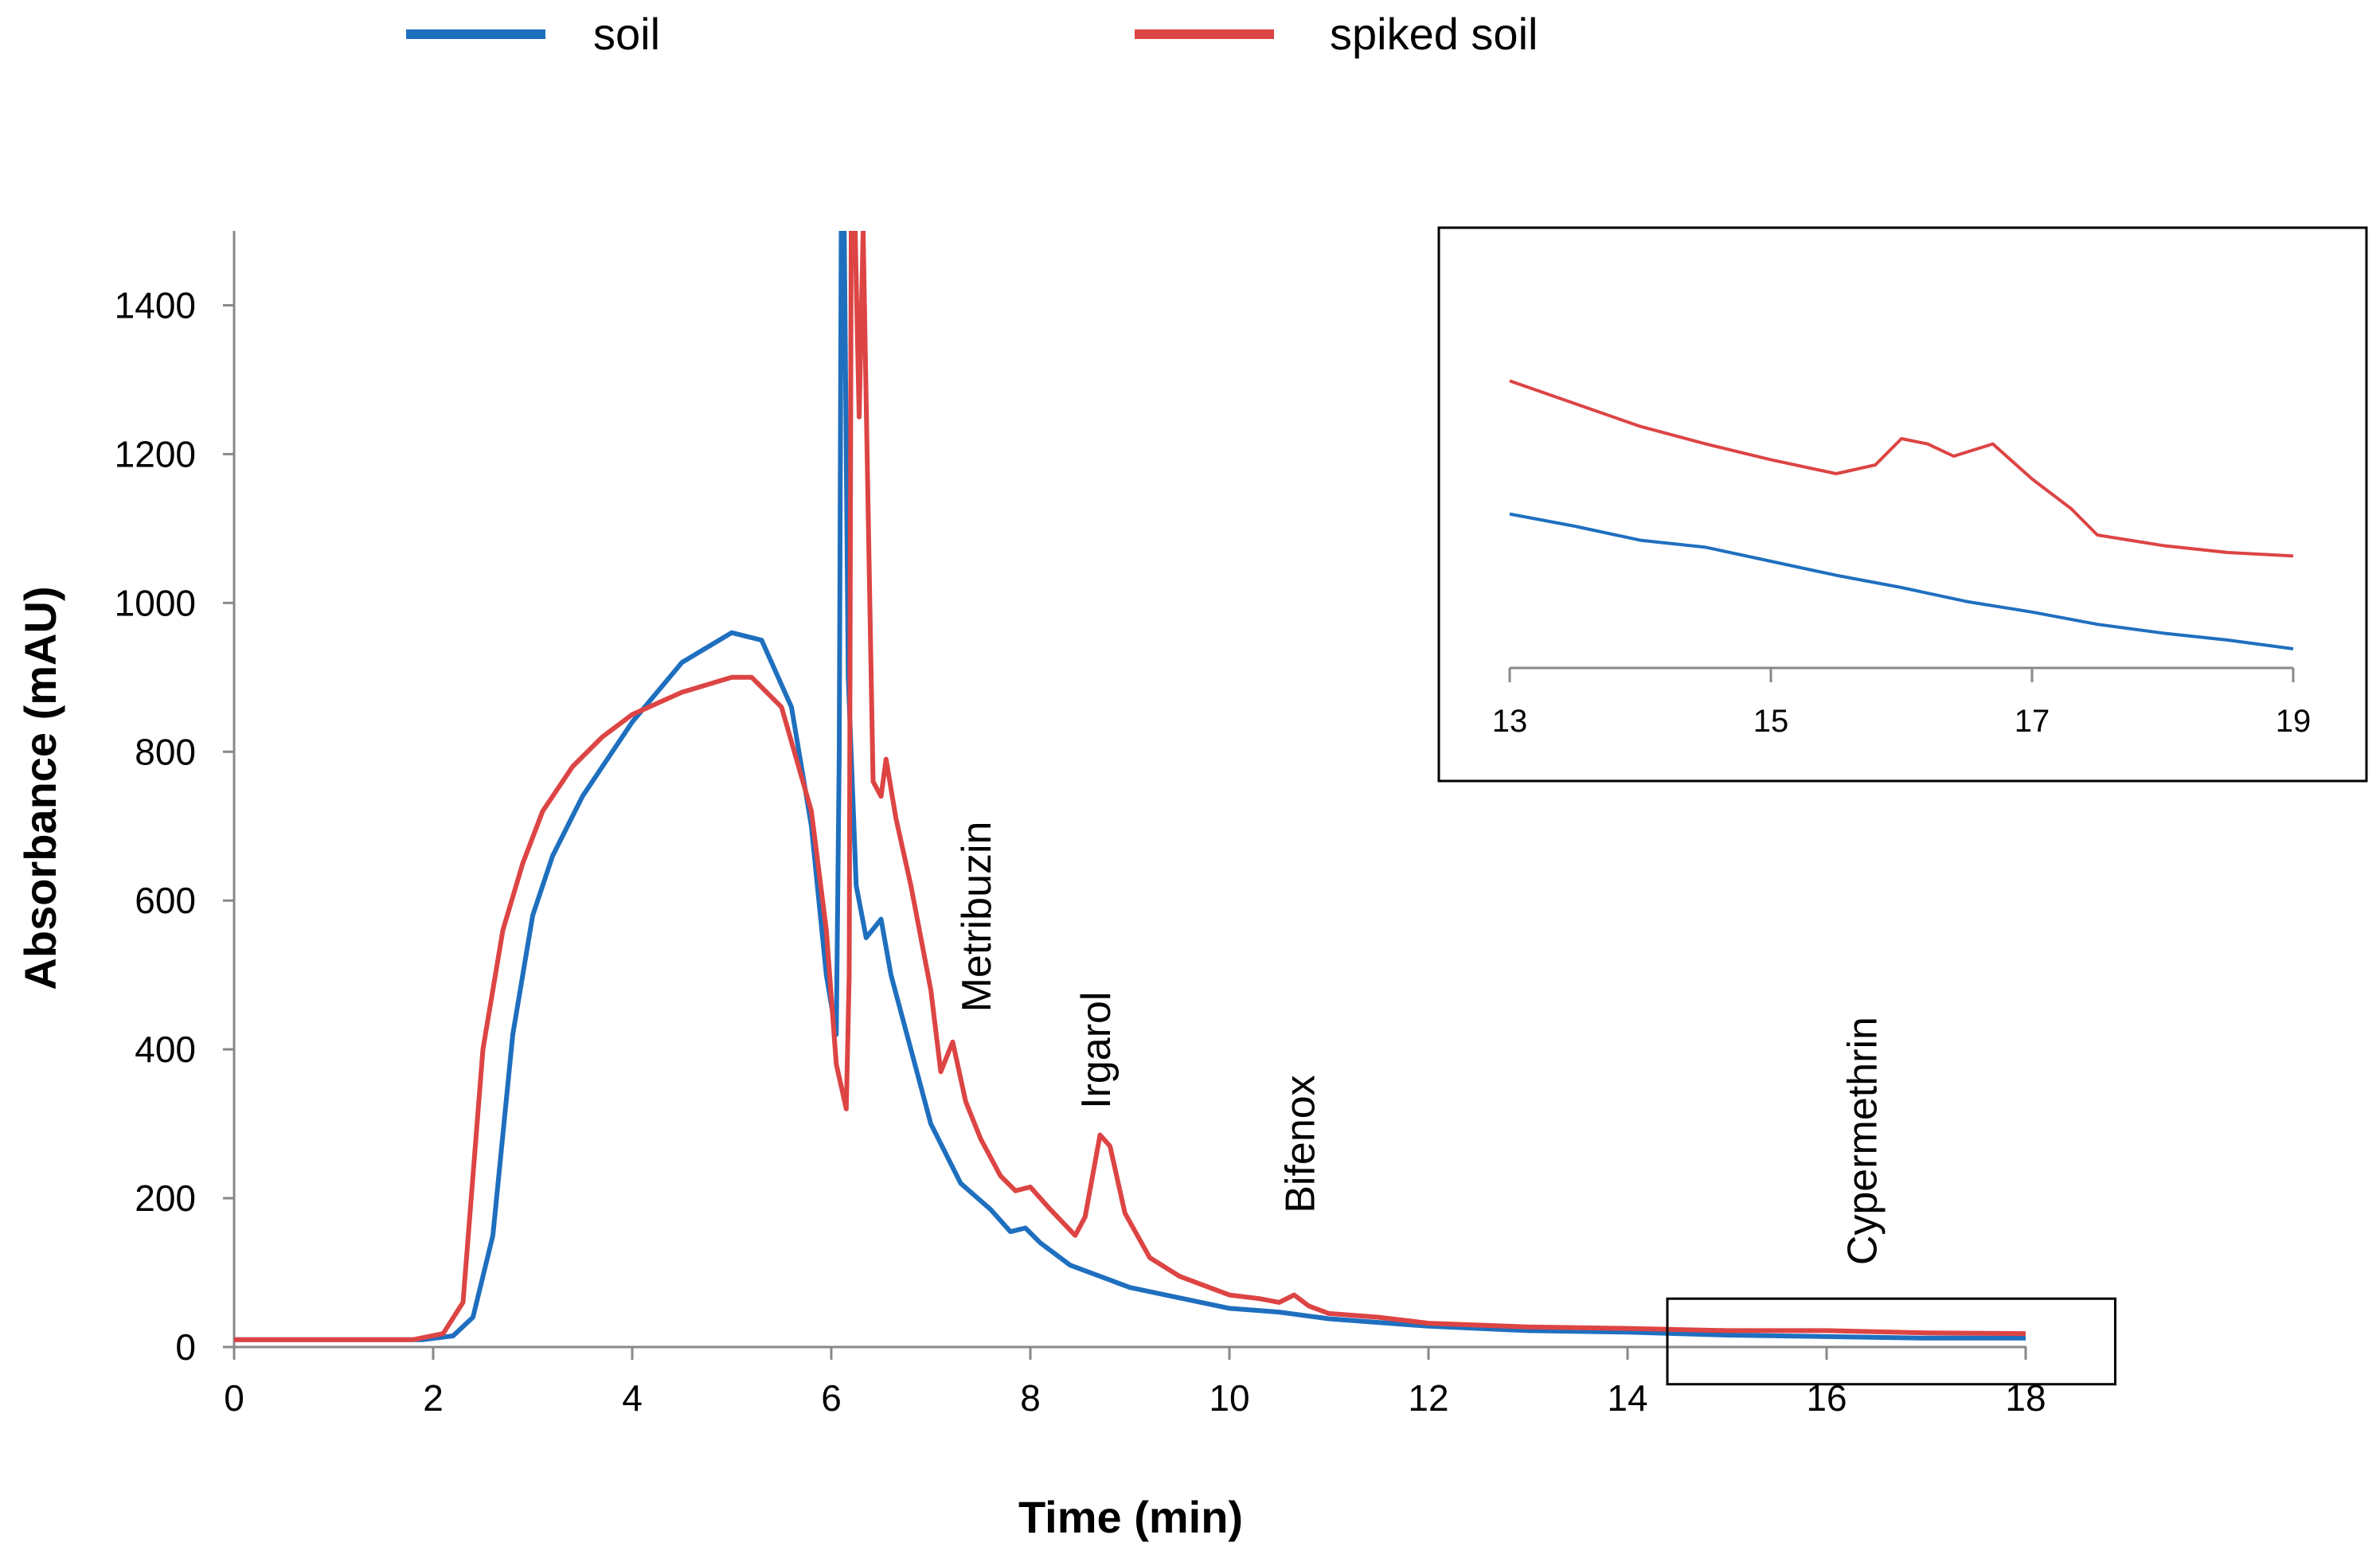  What do you see at coordinates (174, 826) in the screenshot?
I see `y-ticks: 0 200 400 600 800 1000 1200 1400` at bounding box center [174, 826].